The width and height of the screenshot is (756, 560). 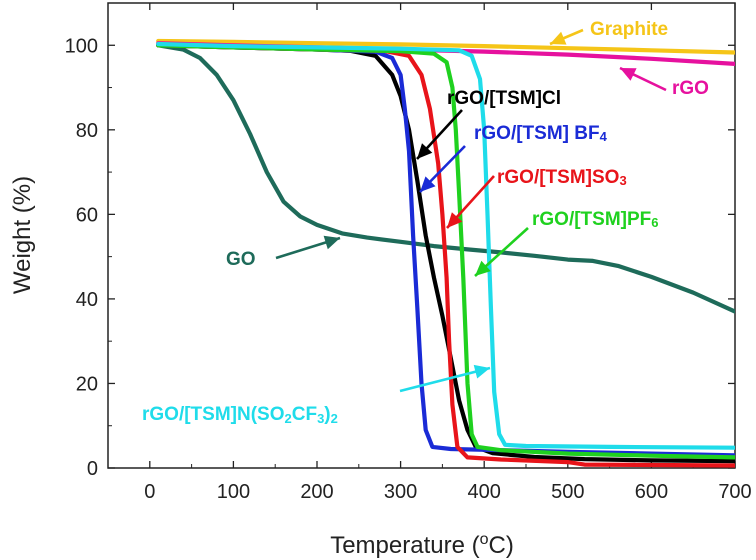 What do you see at coordinates (654, 222) in the screenshot?
I see `label-tsm-pf6-sub: 6` at bounding box center [654, 222].